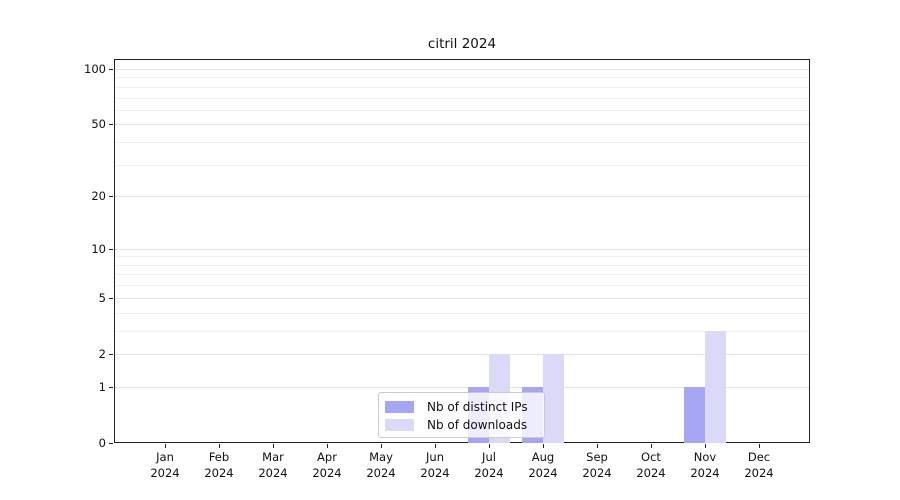  I want to click on x-tick-label: Aug 2024, so click(543, 465).